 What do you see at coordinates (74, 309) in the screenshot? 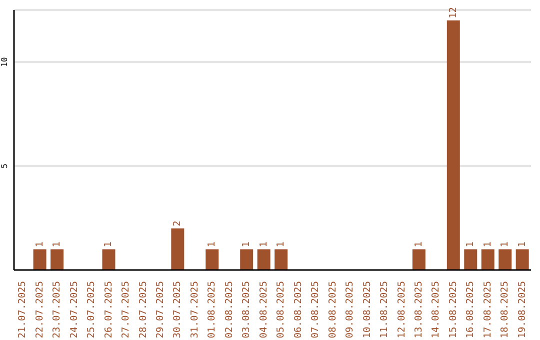
I see `x-tick-label: 24.07.2025` at bounding box center [74, 309].